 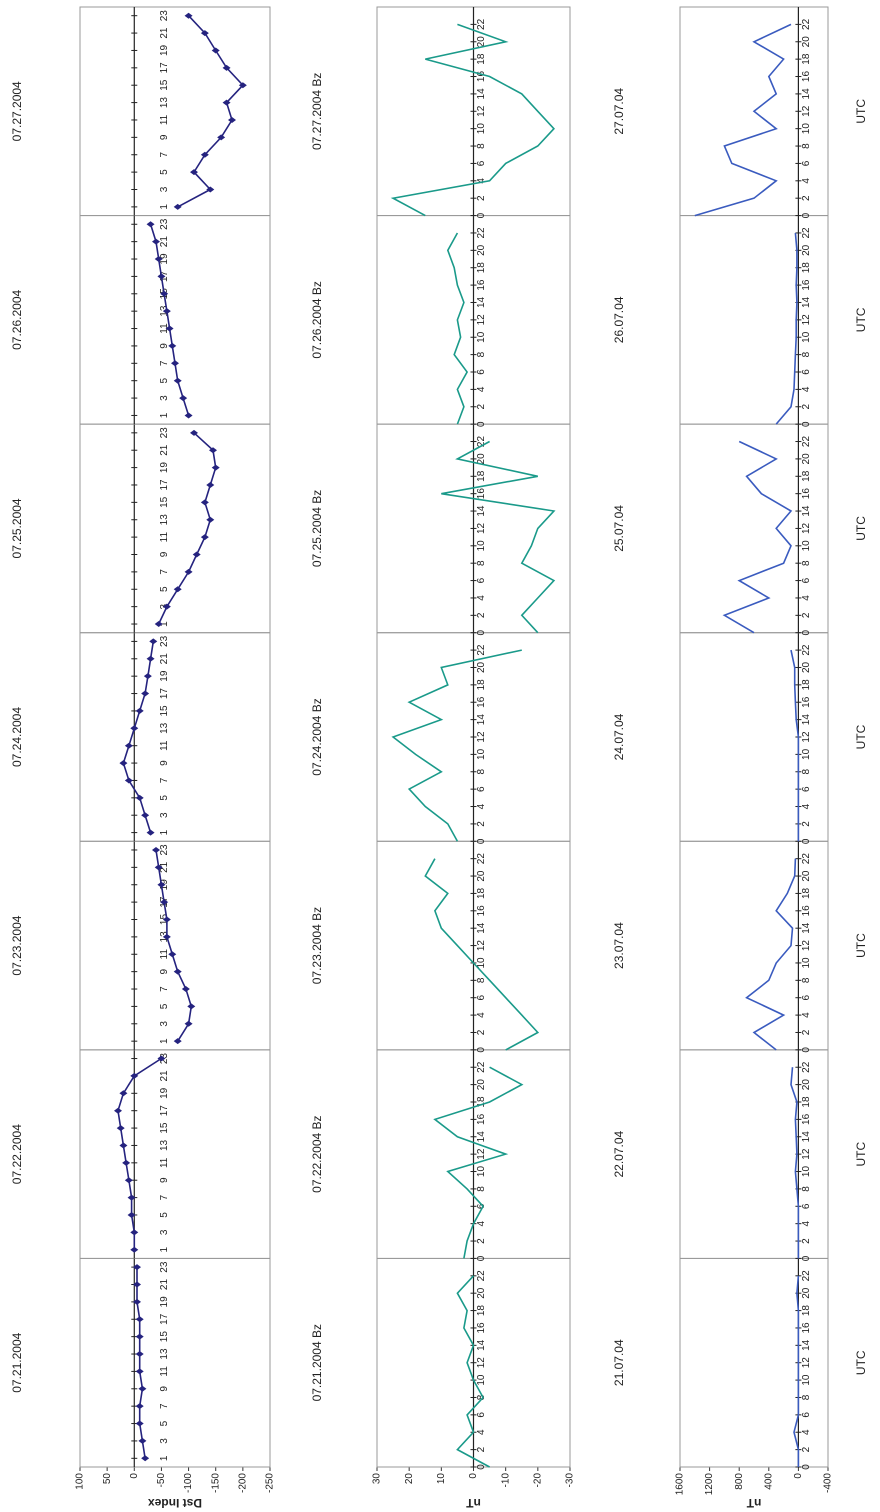 What do you see at coordinates (806, 494) in the screenshot?
I see `x-tick-label: 16` at bounding box center [806, 494].